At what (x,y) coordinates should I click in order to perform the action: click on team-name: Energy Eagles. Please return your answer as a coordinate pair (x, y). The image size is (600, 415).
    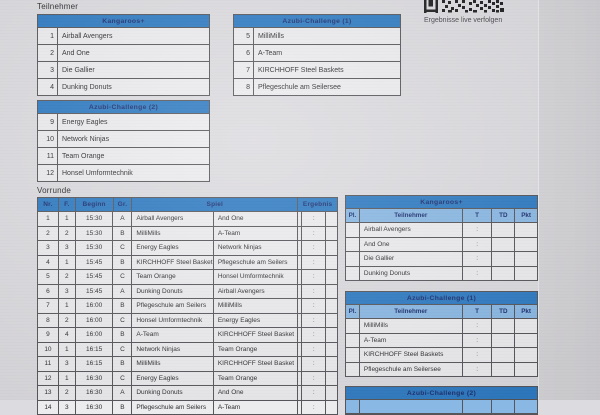
    Looking at the image, I should click on (85, 122).